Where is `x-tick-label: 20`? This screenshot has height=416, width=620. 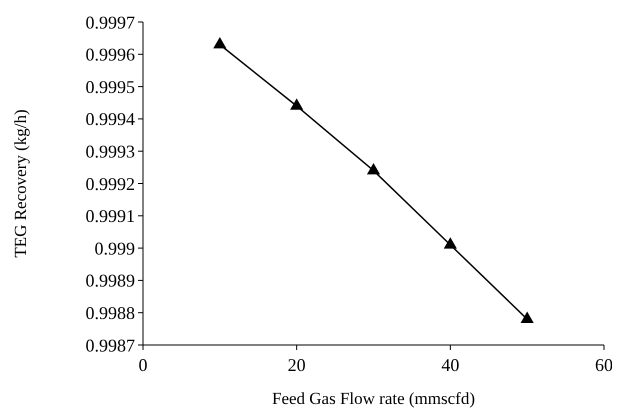 x-tick-label: 20 is located at coordinates (297, 365).